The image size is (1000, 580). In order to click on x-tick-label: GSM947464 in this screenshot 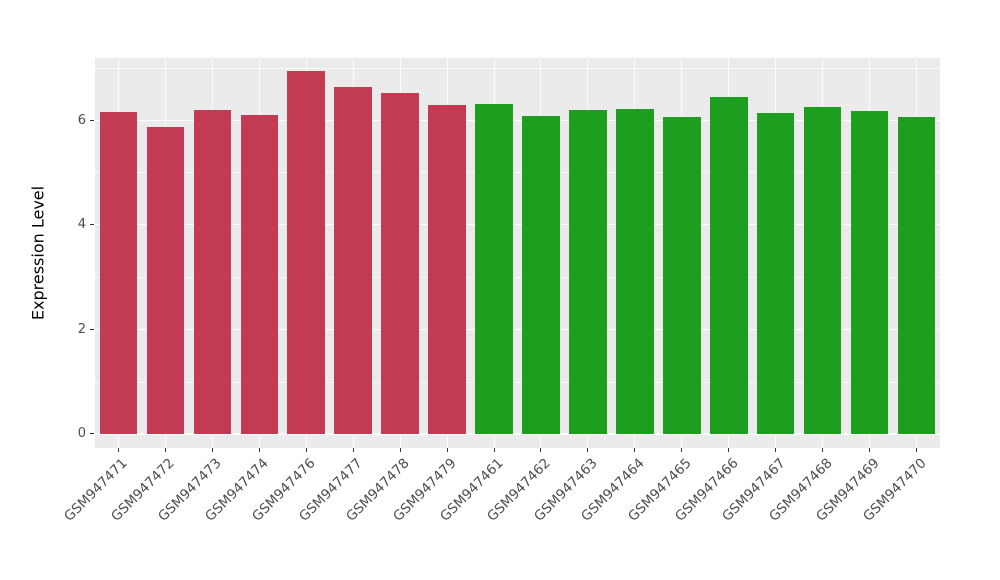, I will do `click(613, 490)`.